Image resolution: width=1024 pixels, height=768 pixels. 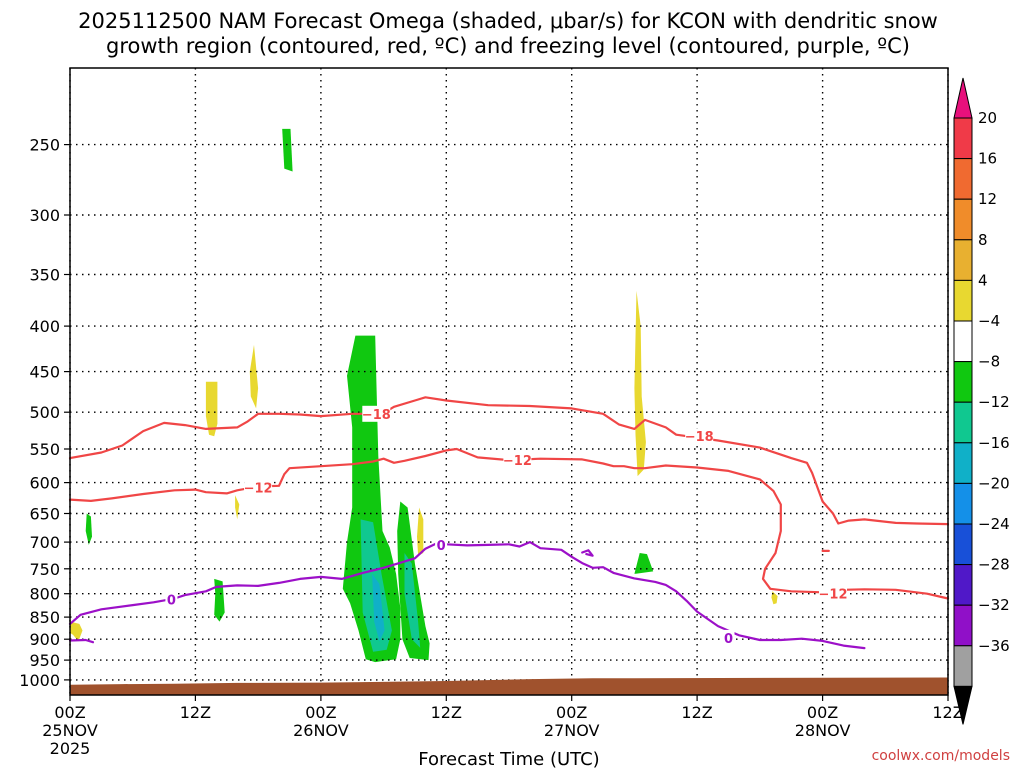 I want to click on x-tick-label-84: 12Z, so click(x=947, y=712).